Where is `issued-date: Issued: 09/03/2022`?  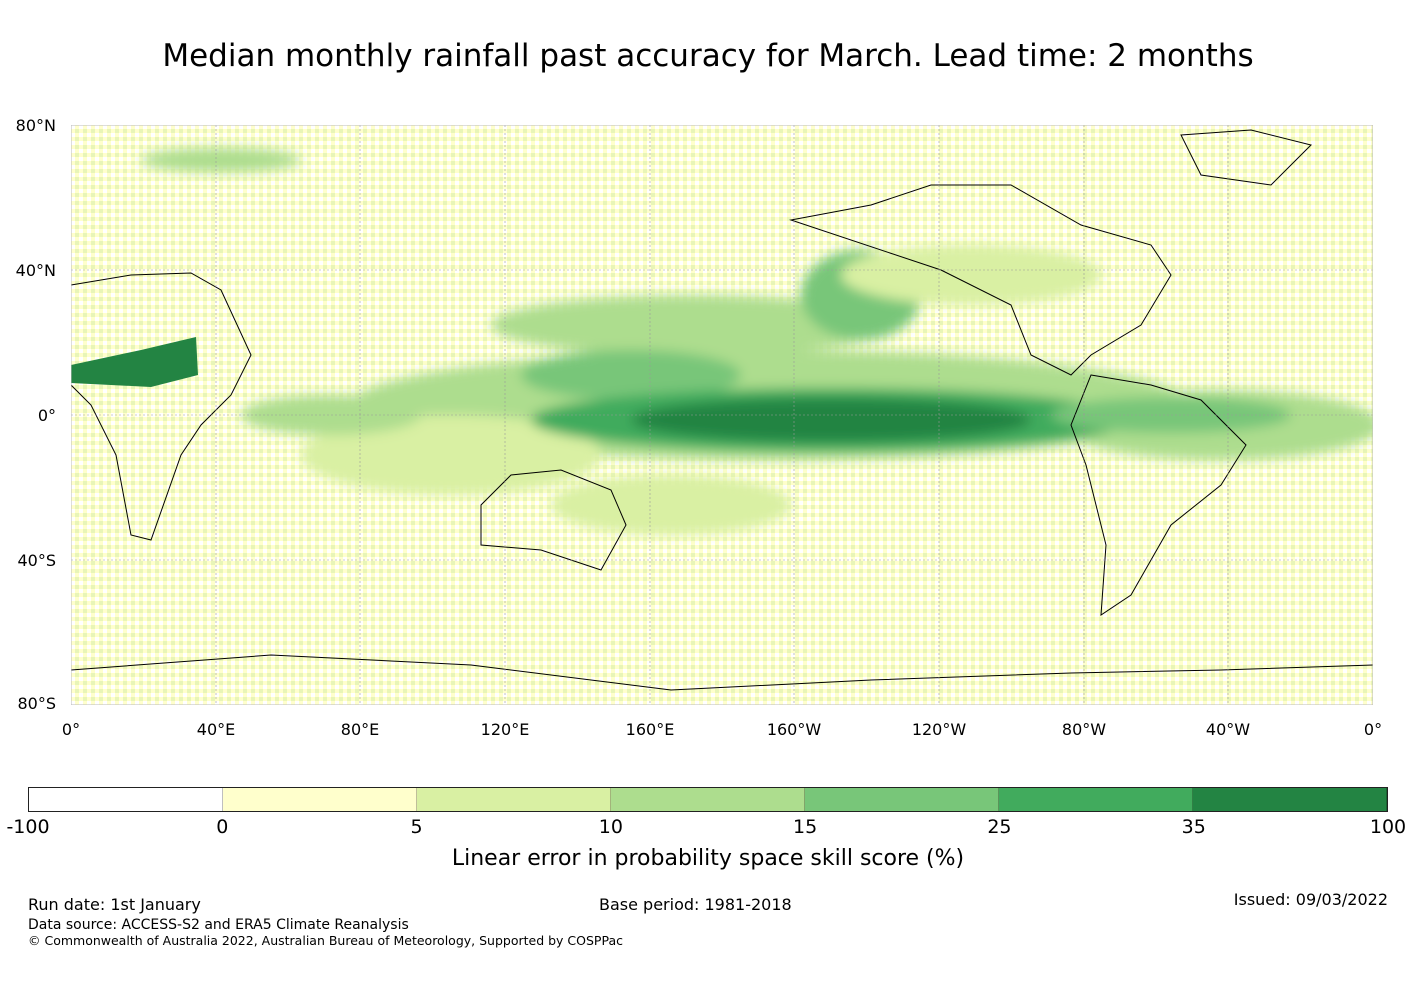 issued-date: Issued: 09/03/2022 is located at coordinates (1310, 899).